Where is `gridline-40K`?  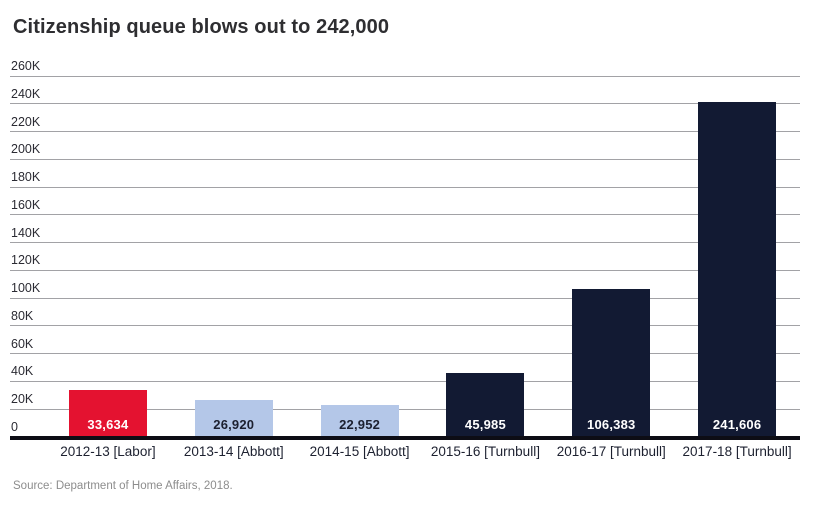 gridline-40K is located at coordinates (405, 381).